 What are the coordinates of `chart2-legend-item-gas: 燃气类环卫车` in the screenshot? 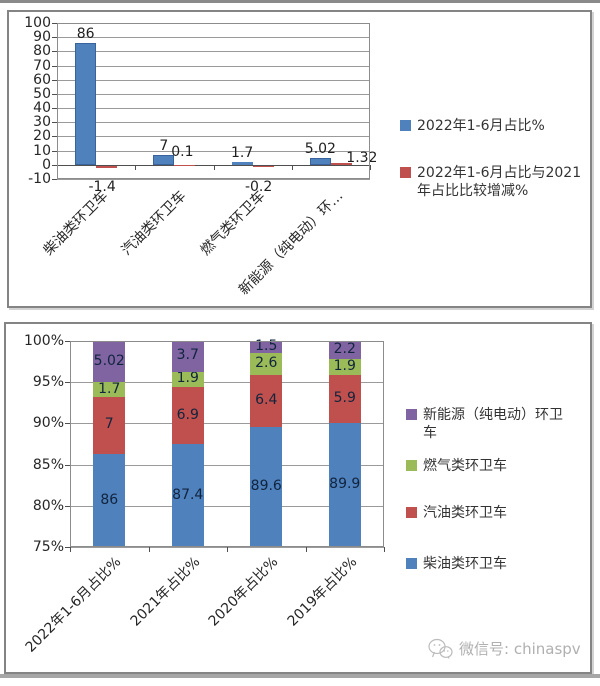 It's located at (492, 466).